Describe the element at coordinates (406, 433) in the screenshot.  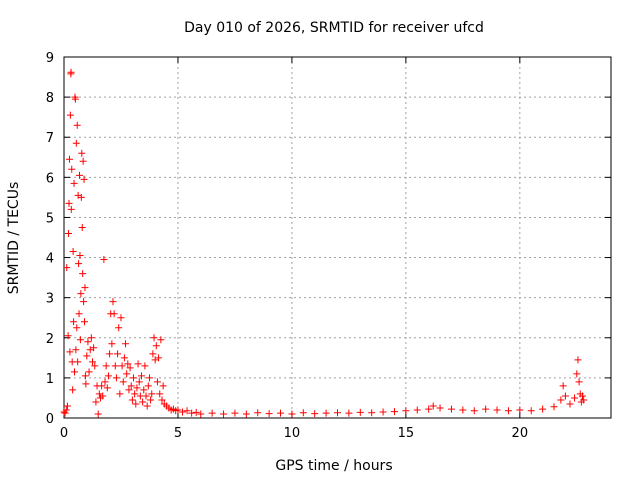
I see `x-tick-label: 15` at that location.